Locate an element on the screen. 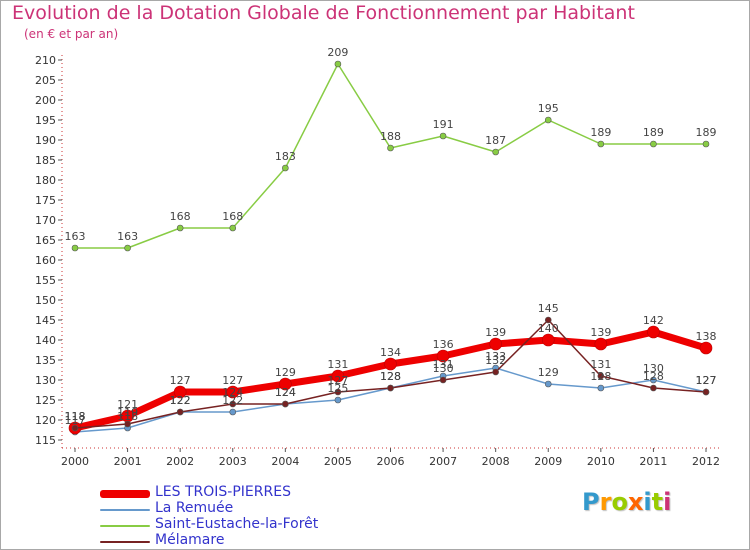 This screenshot has height=550, width=750. legend-label: La Remuée is located at coordinates (194, 508).